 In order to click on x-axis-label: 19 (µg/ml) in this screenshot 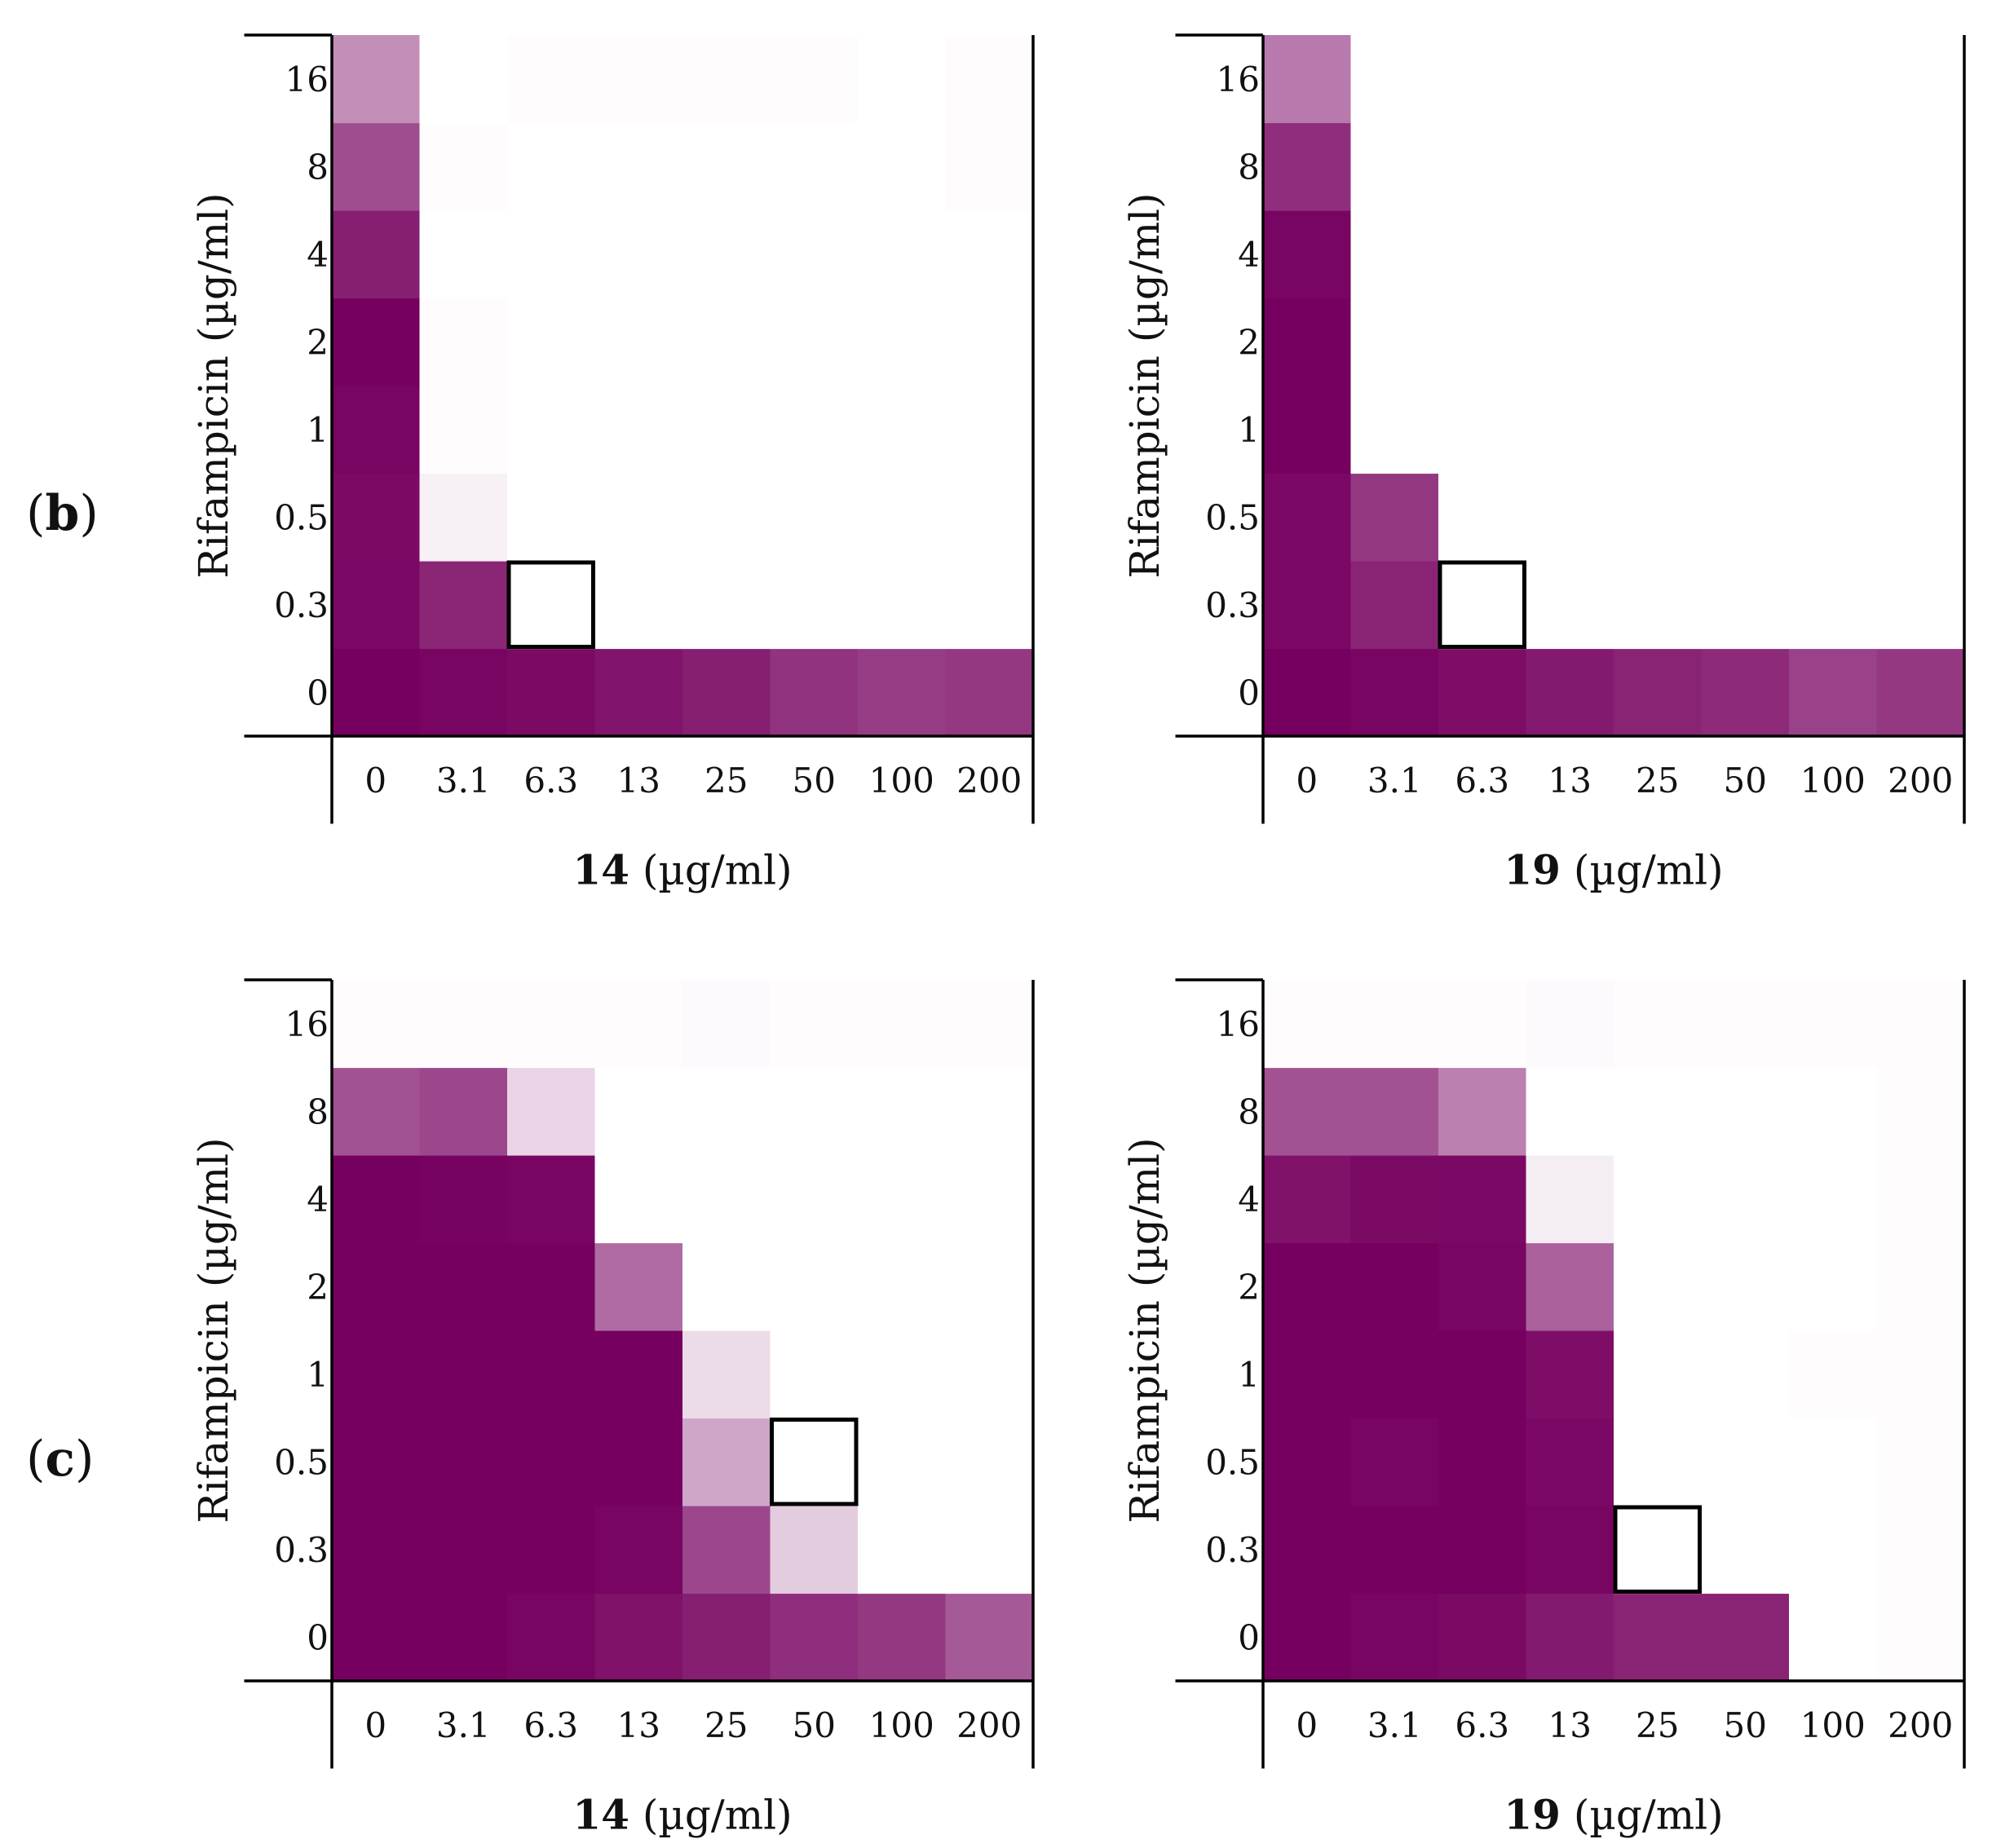, I will do `click(1613, 870)`.